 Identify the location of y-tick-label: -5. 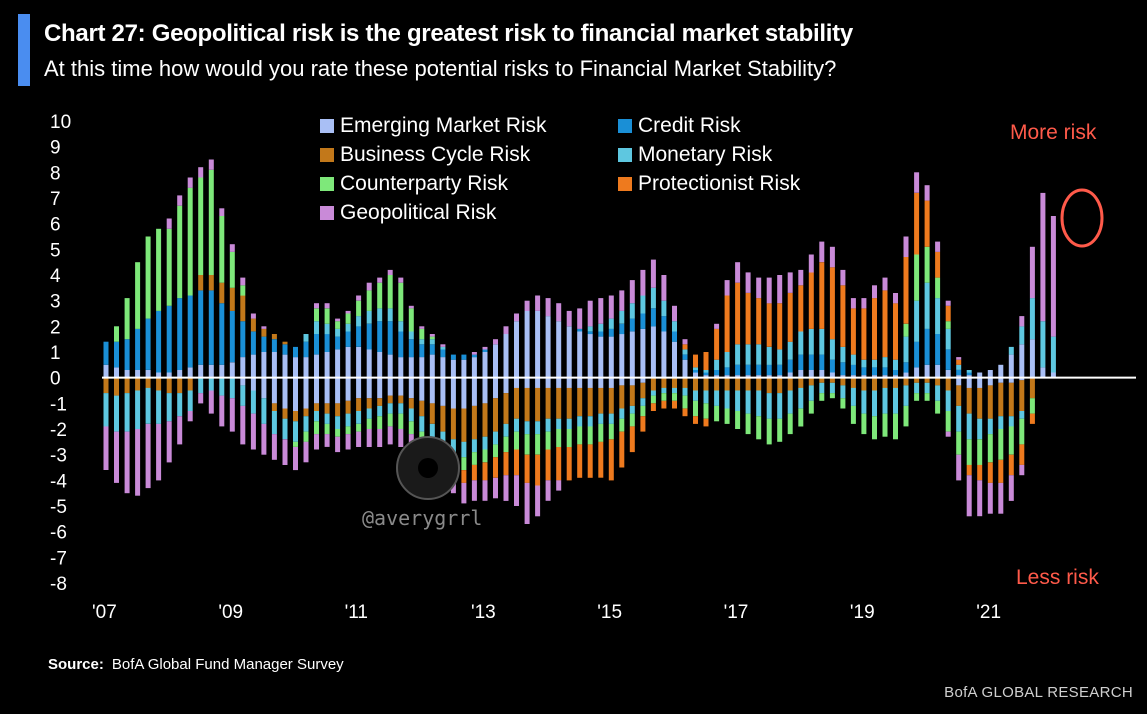
(58, 507).